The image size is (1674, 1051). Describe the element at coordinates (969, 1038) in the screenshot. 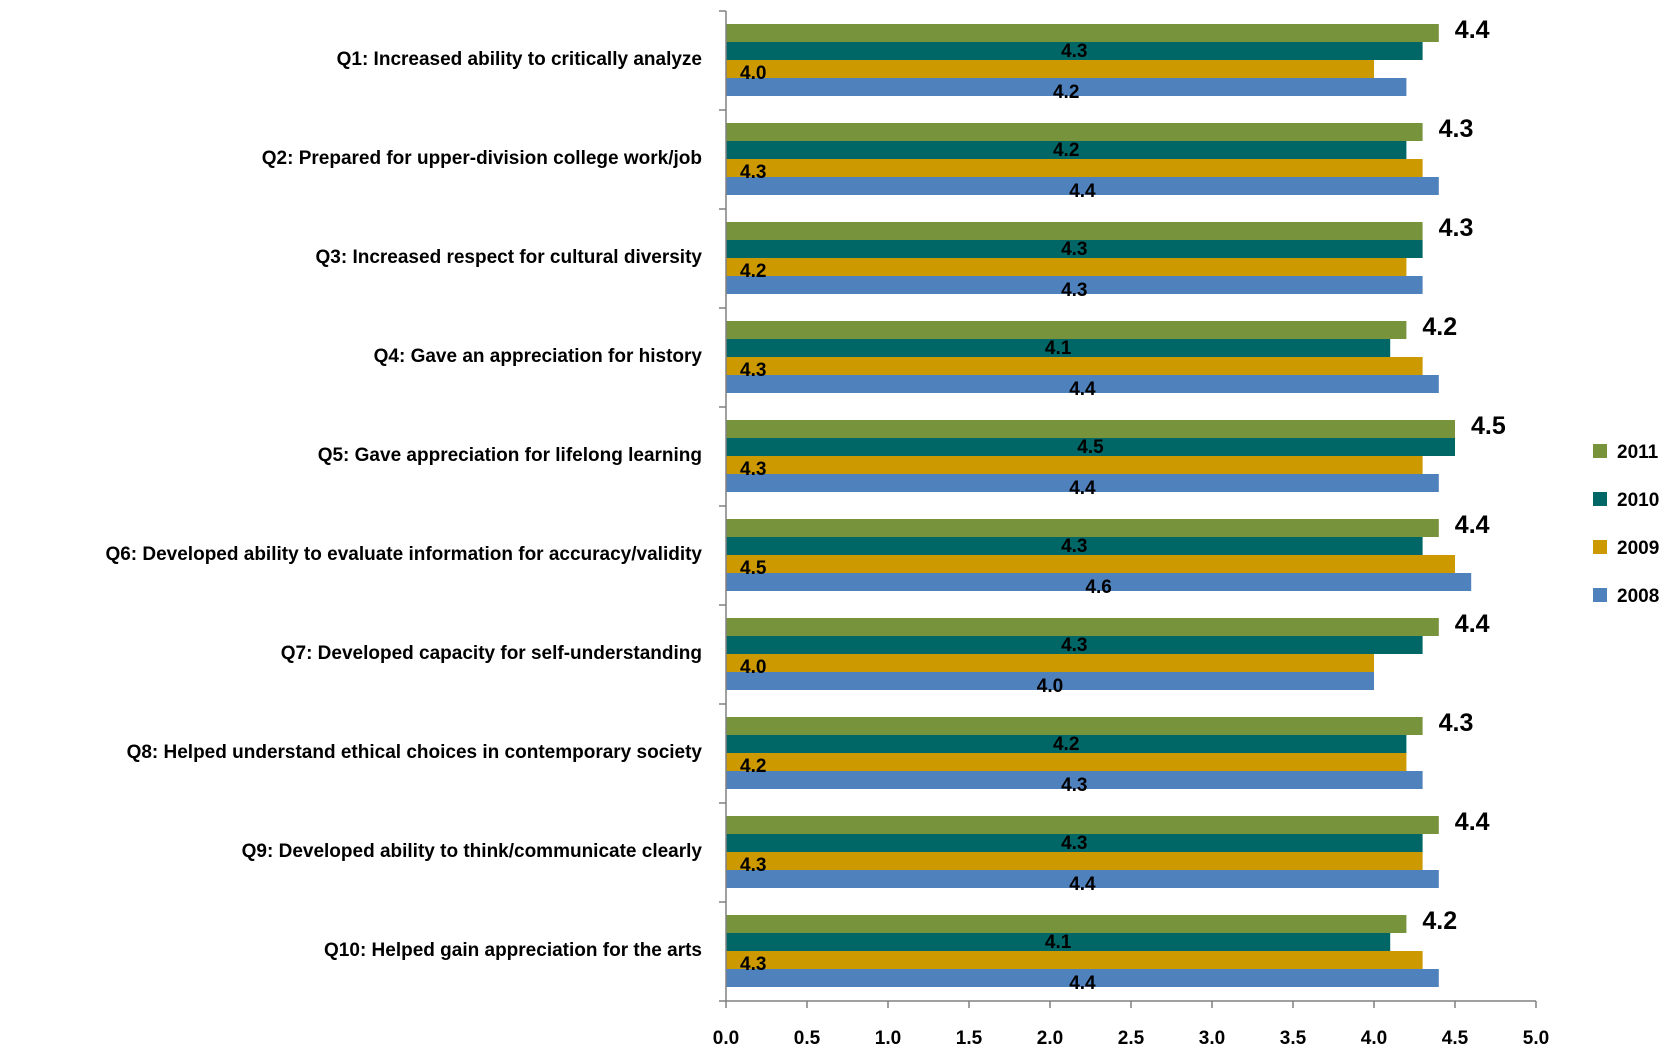

I see `x-tick-label: 1.5` at that location.